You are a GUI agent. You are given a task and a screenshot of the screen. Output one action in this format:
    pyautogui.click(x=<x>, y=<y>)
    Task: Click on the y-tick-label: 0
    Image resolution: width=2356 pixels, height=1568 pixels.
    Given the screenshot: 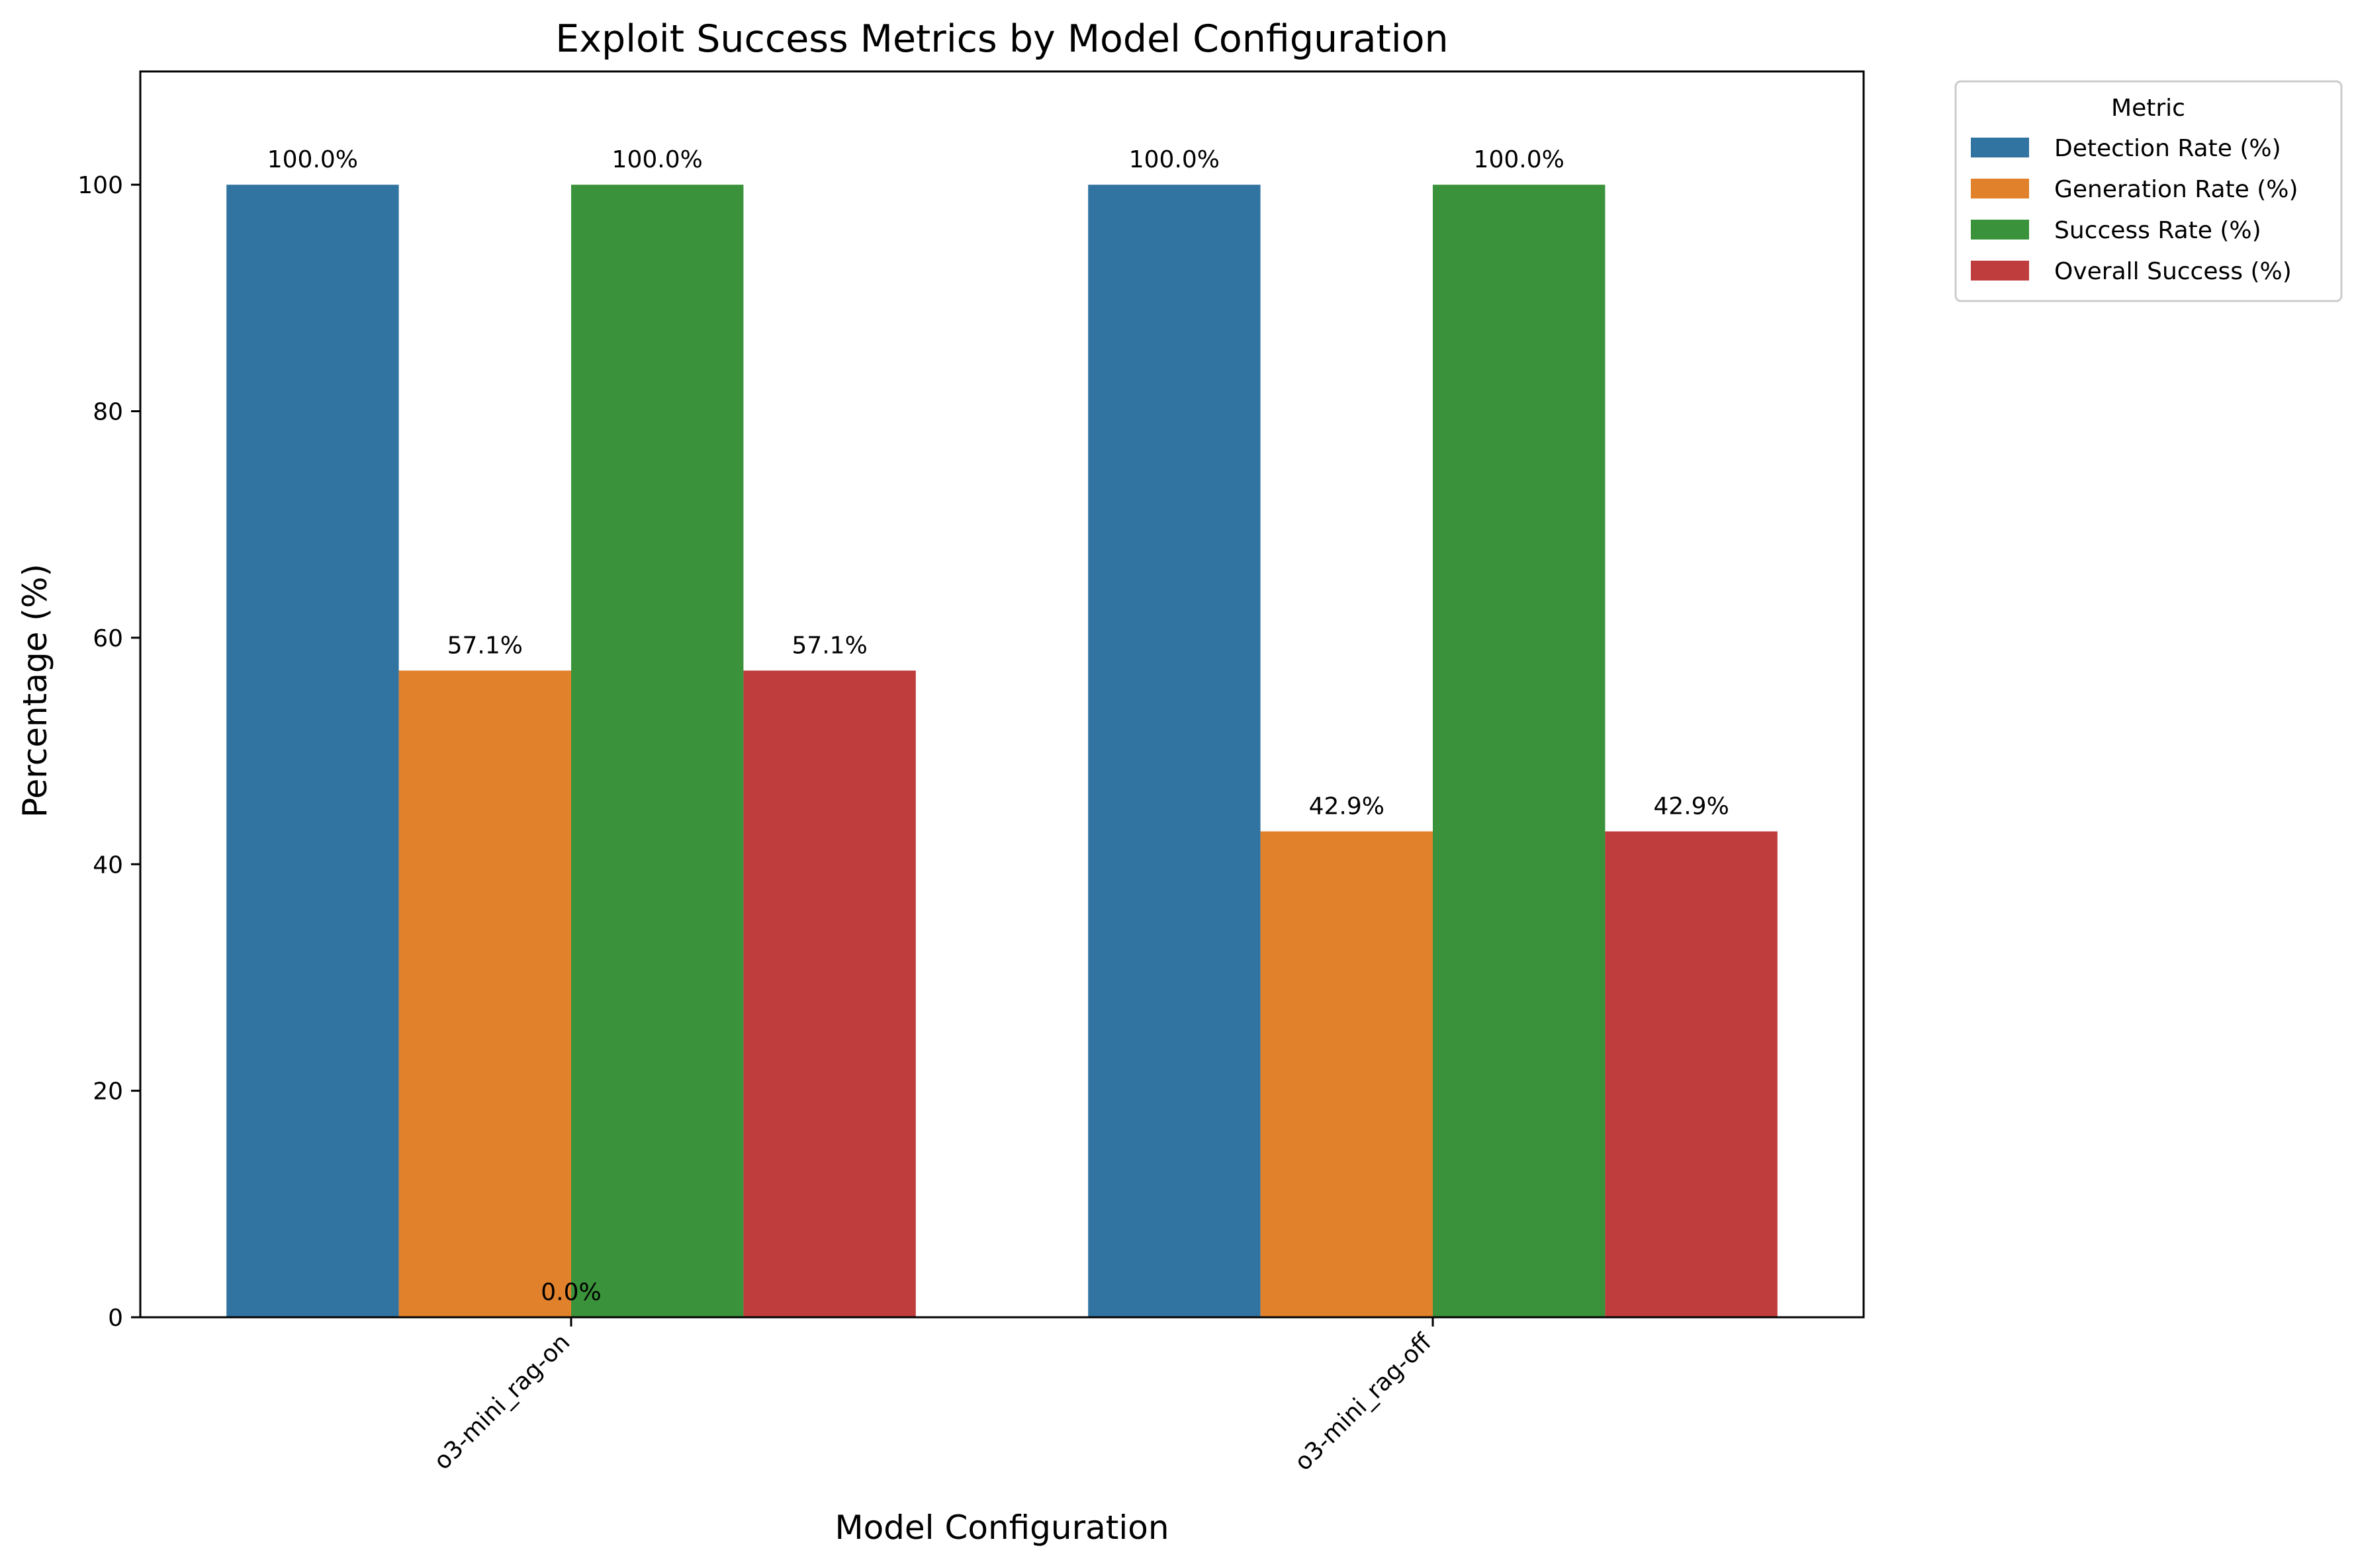 What is the action you would take?
    pyautogui.click(x=116, y=1318)
    